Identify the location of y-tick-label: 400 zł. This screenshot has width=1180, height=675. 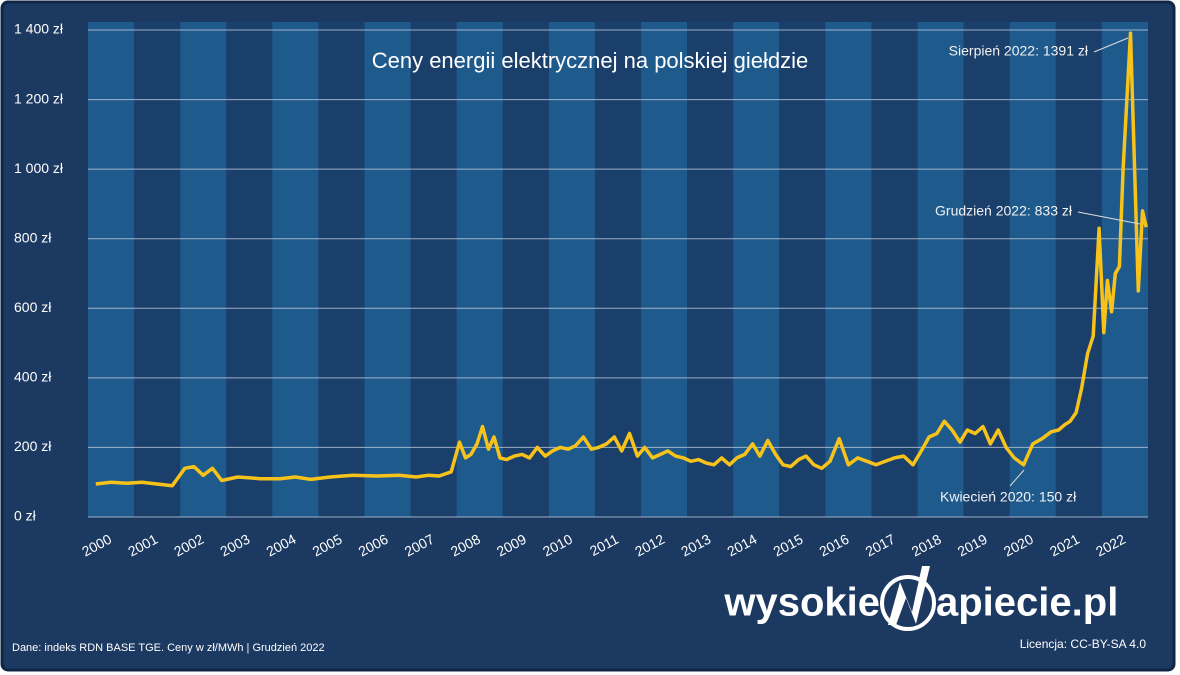
(33, 377).